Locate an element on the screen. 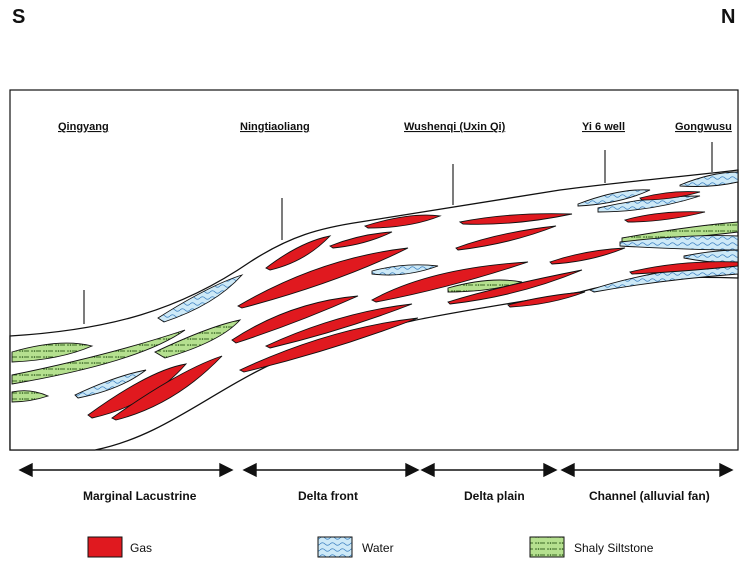  well-label-yi6: Yi 6 well is located at coordinates (603, 127).